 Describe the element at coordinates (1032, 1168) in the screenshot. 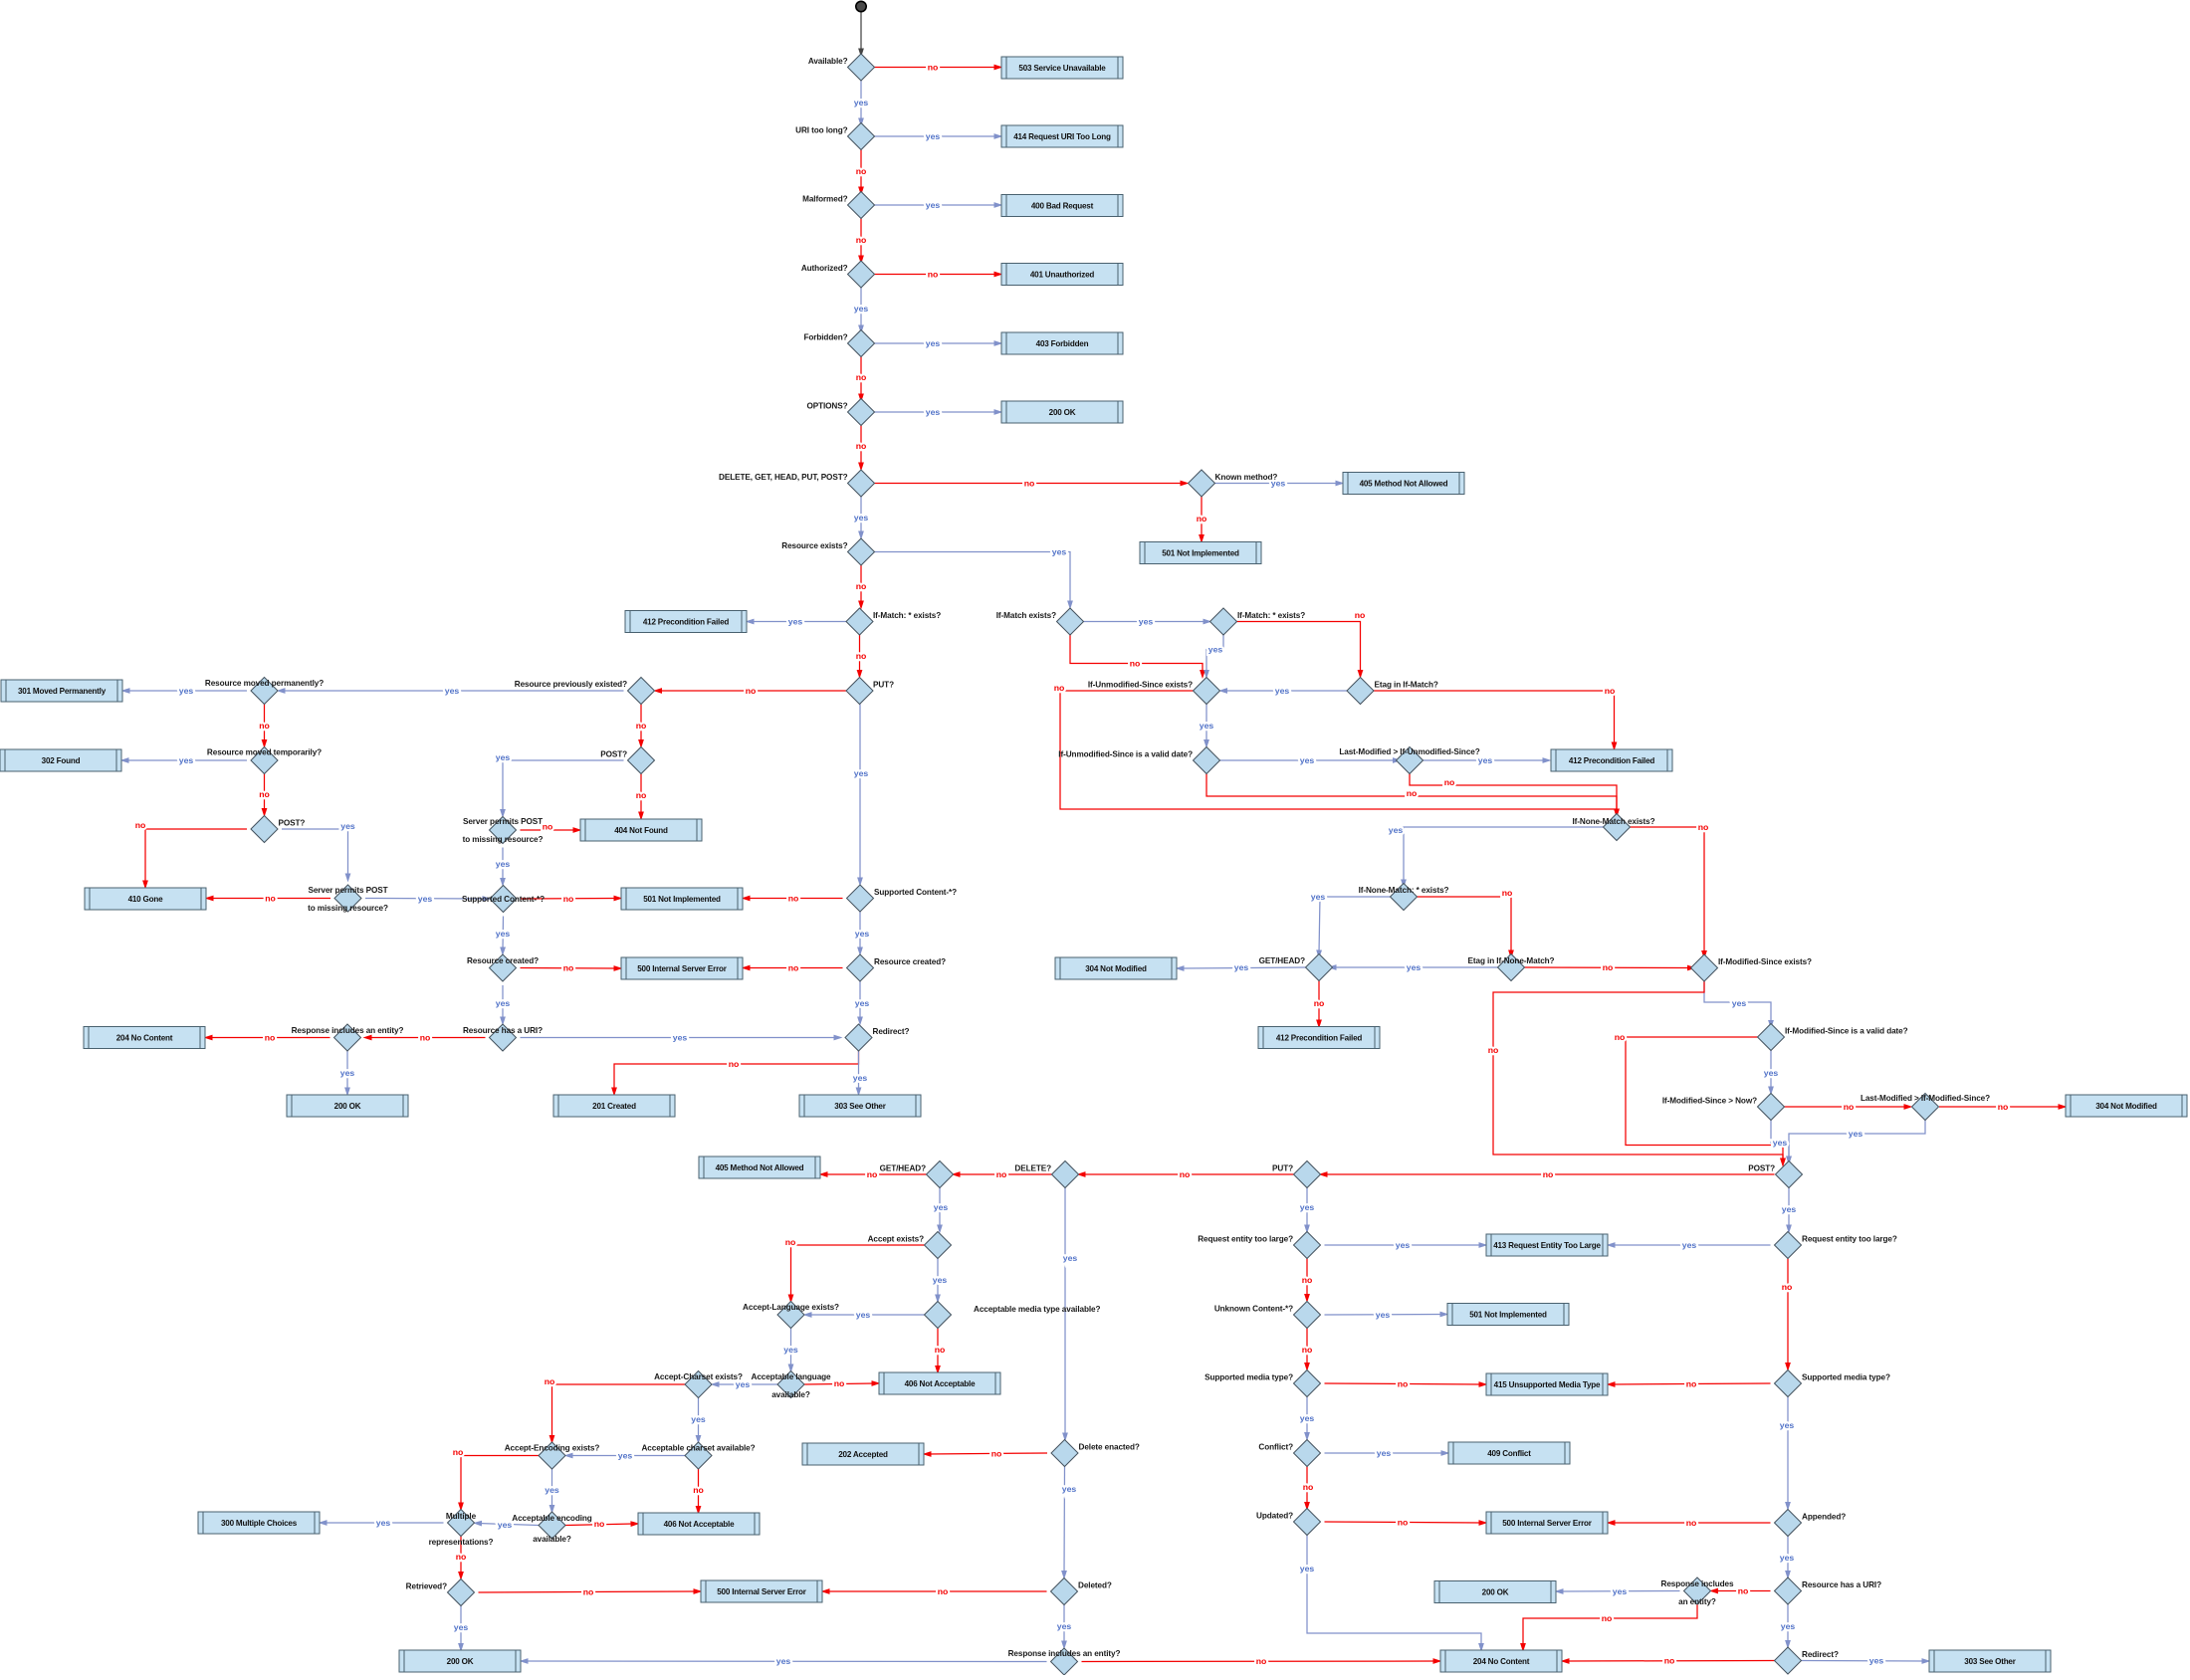

I see `svg-text: DELETE?` at that location.